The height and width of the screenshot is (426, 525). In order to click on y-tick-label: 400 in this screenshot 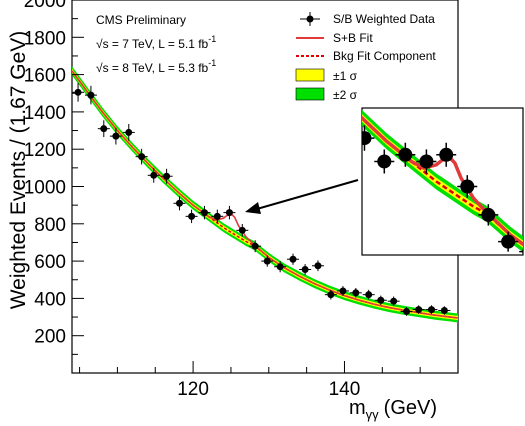, I will do `click(50, 299)`.